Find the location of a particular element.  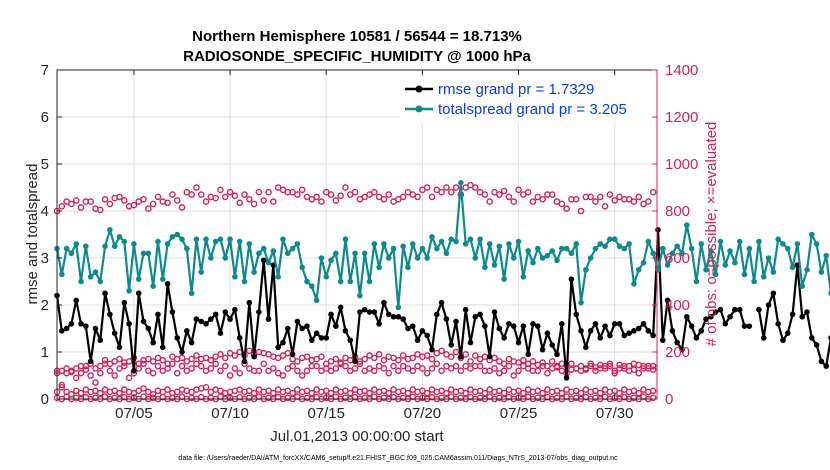

left-tick-label: 7 is located at coordinates (45, 70).